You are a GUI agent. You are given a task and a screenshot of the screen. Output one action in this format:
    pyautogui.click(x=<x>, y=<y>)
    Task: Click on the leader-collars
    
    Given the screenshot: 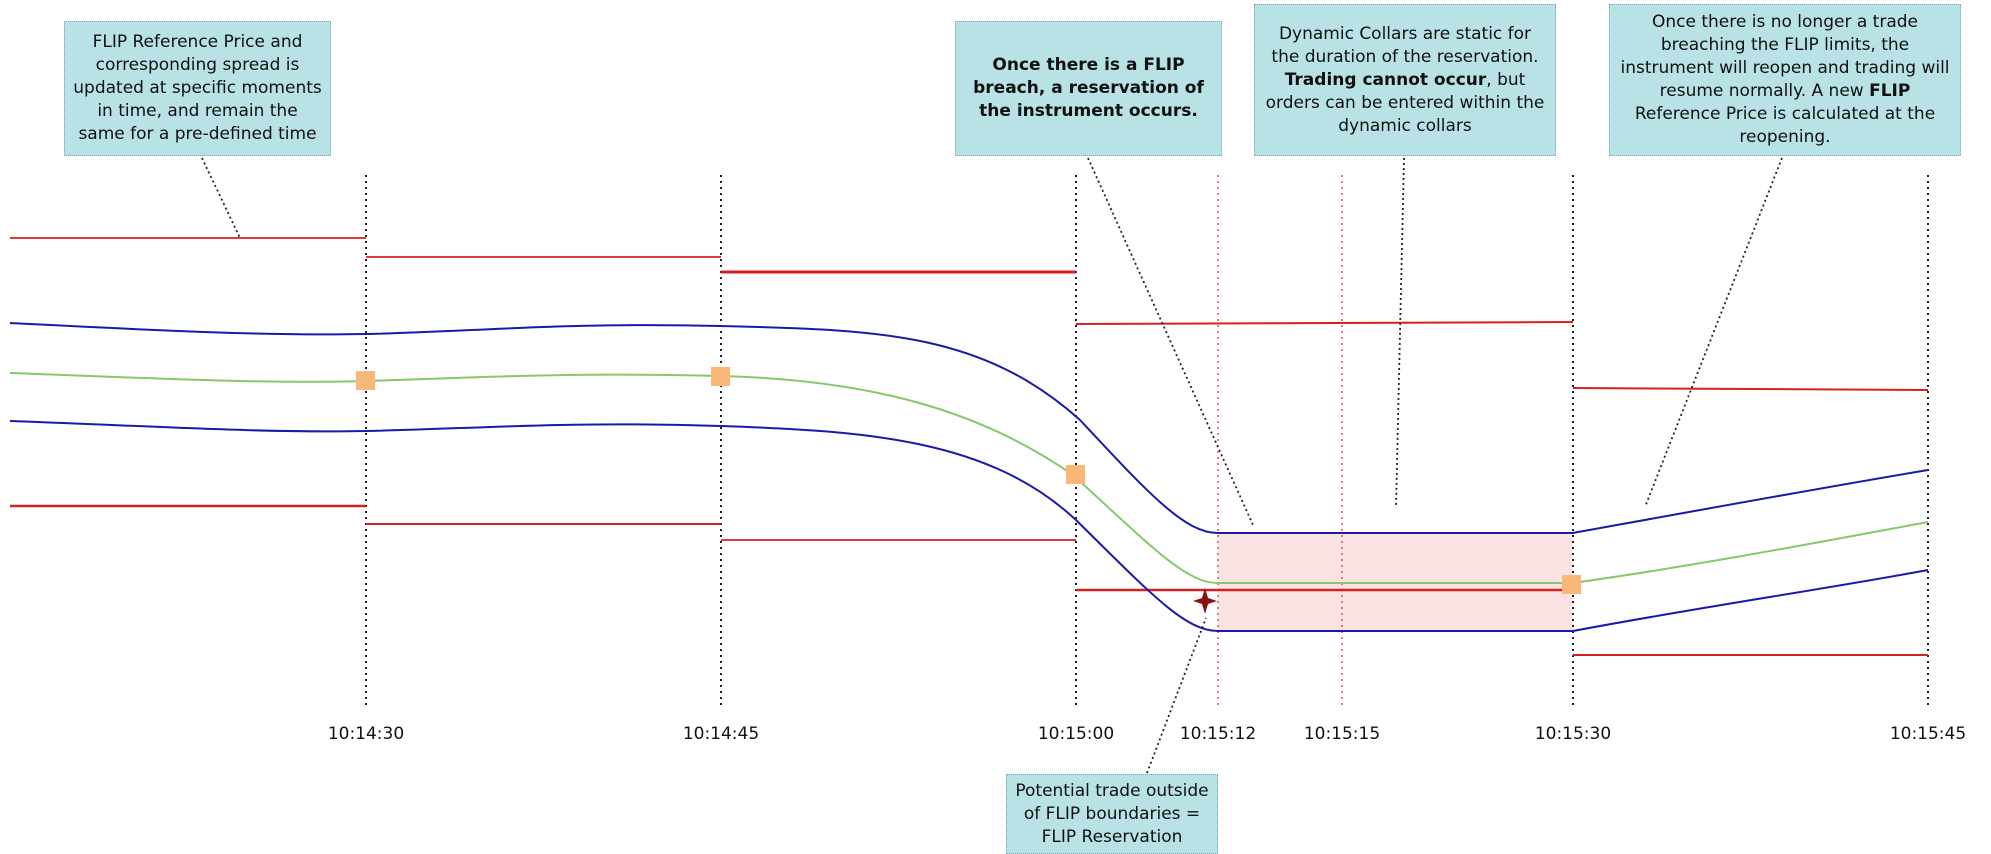 What is the action you would take?
    pyautogui.click(x=1400, y=333)
    